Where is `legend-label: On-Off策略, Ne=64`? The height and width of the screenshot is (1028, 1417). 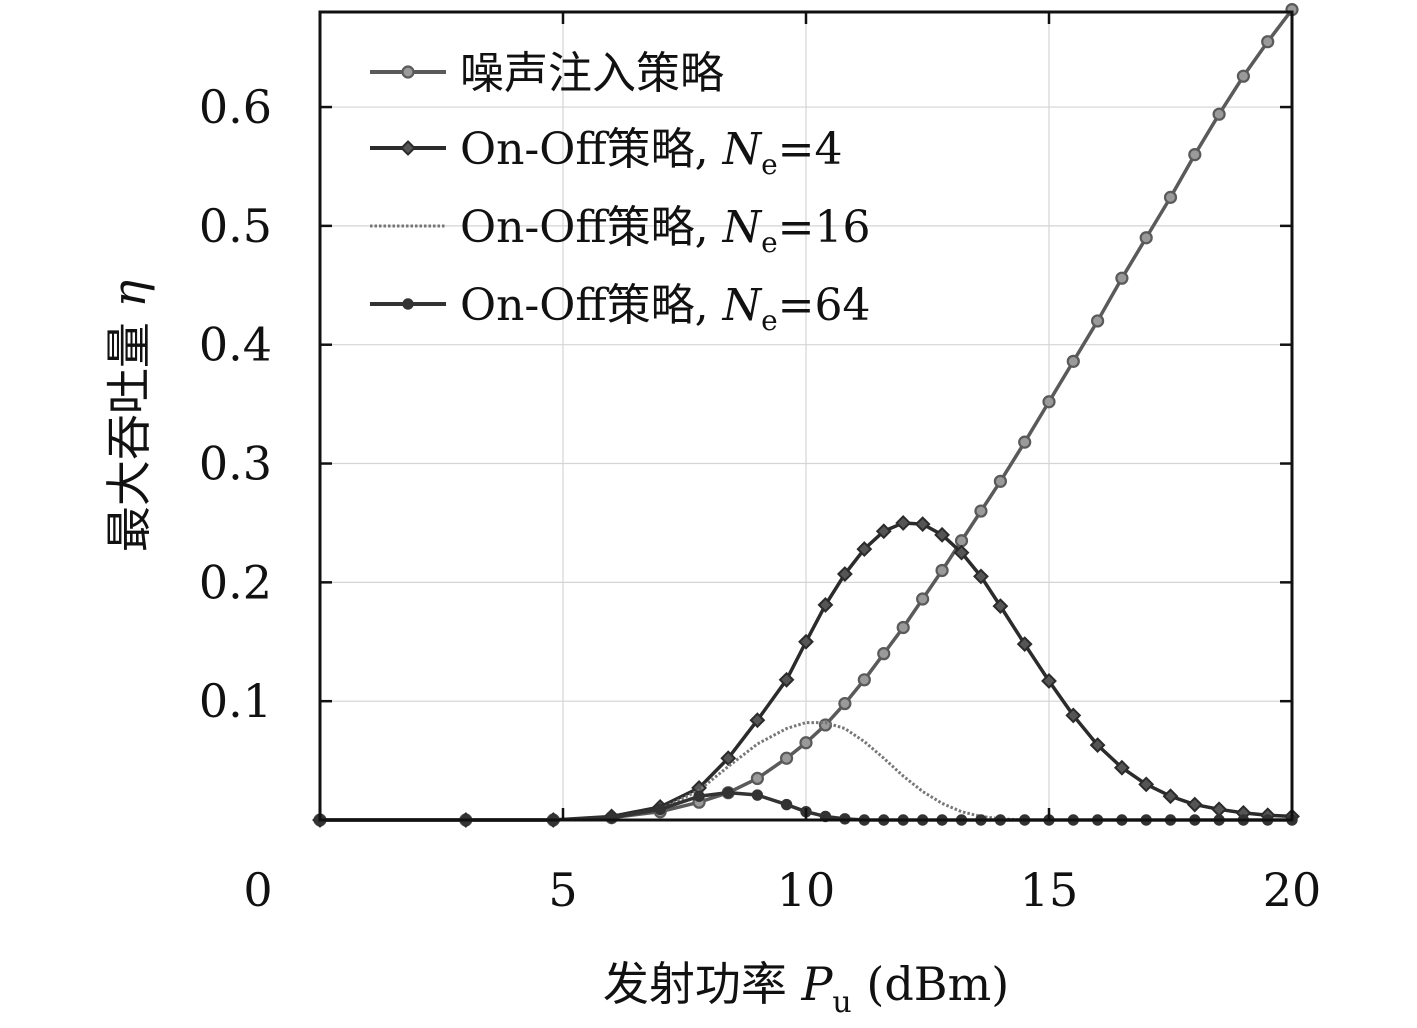 legend-label: On-Off策略, Ne=64 is located at coordinates (665, 308).